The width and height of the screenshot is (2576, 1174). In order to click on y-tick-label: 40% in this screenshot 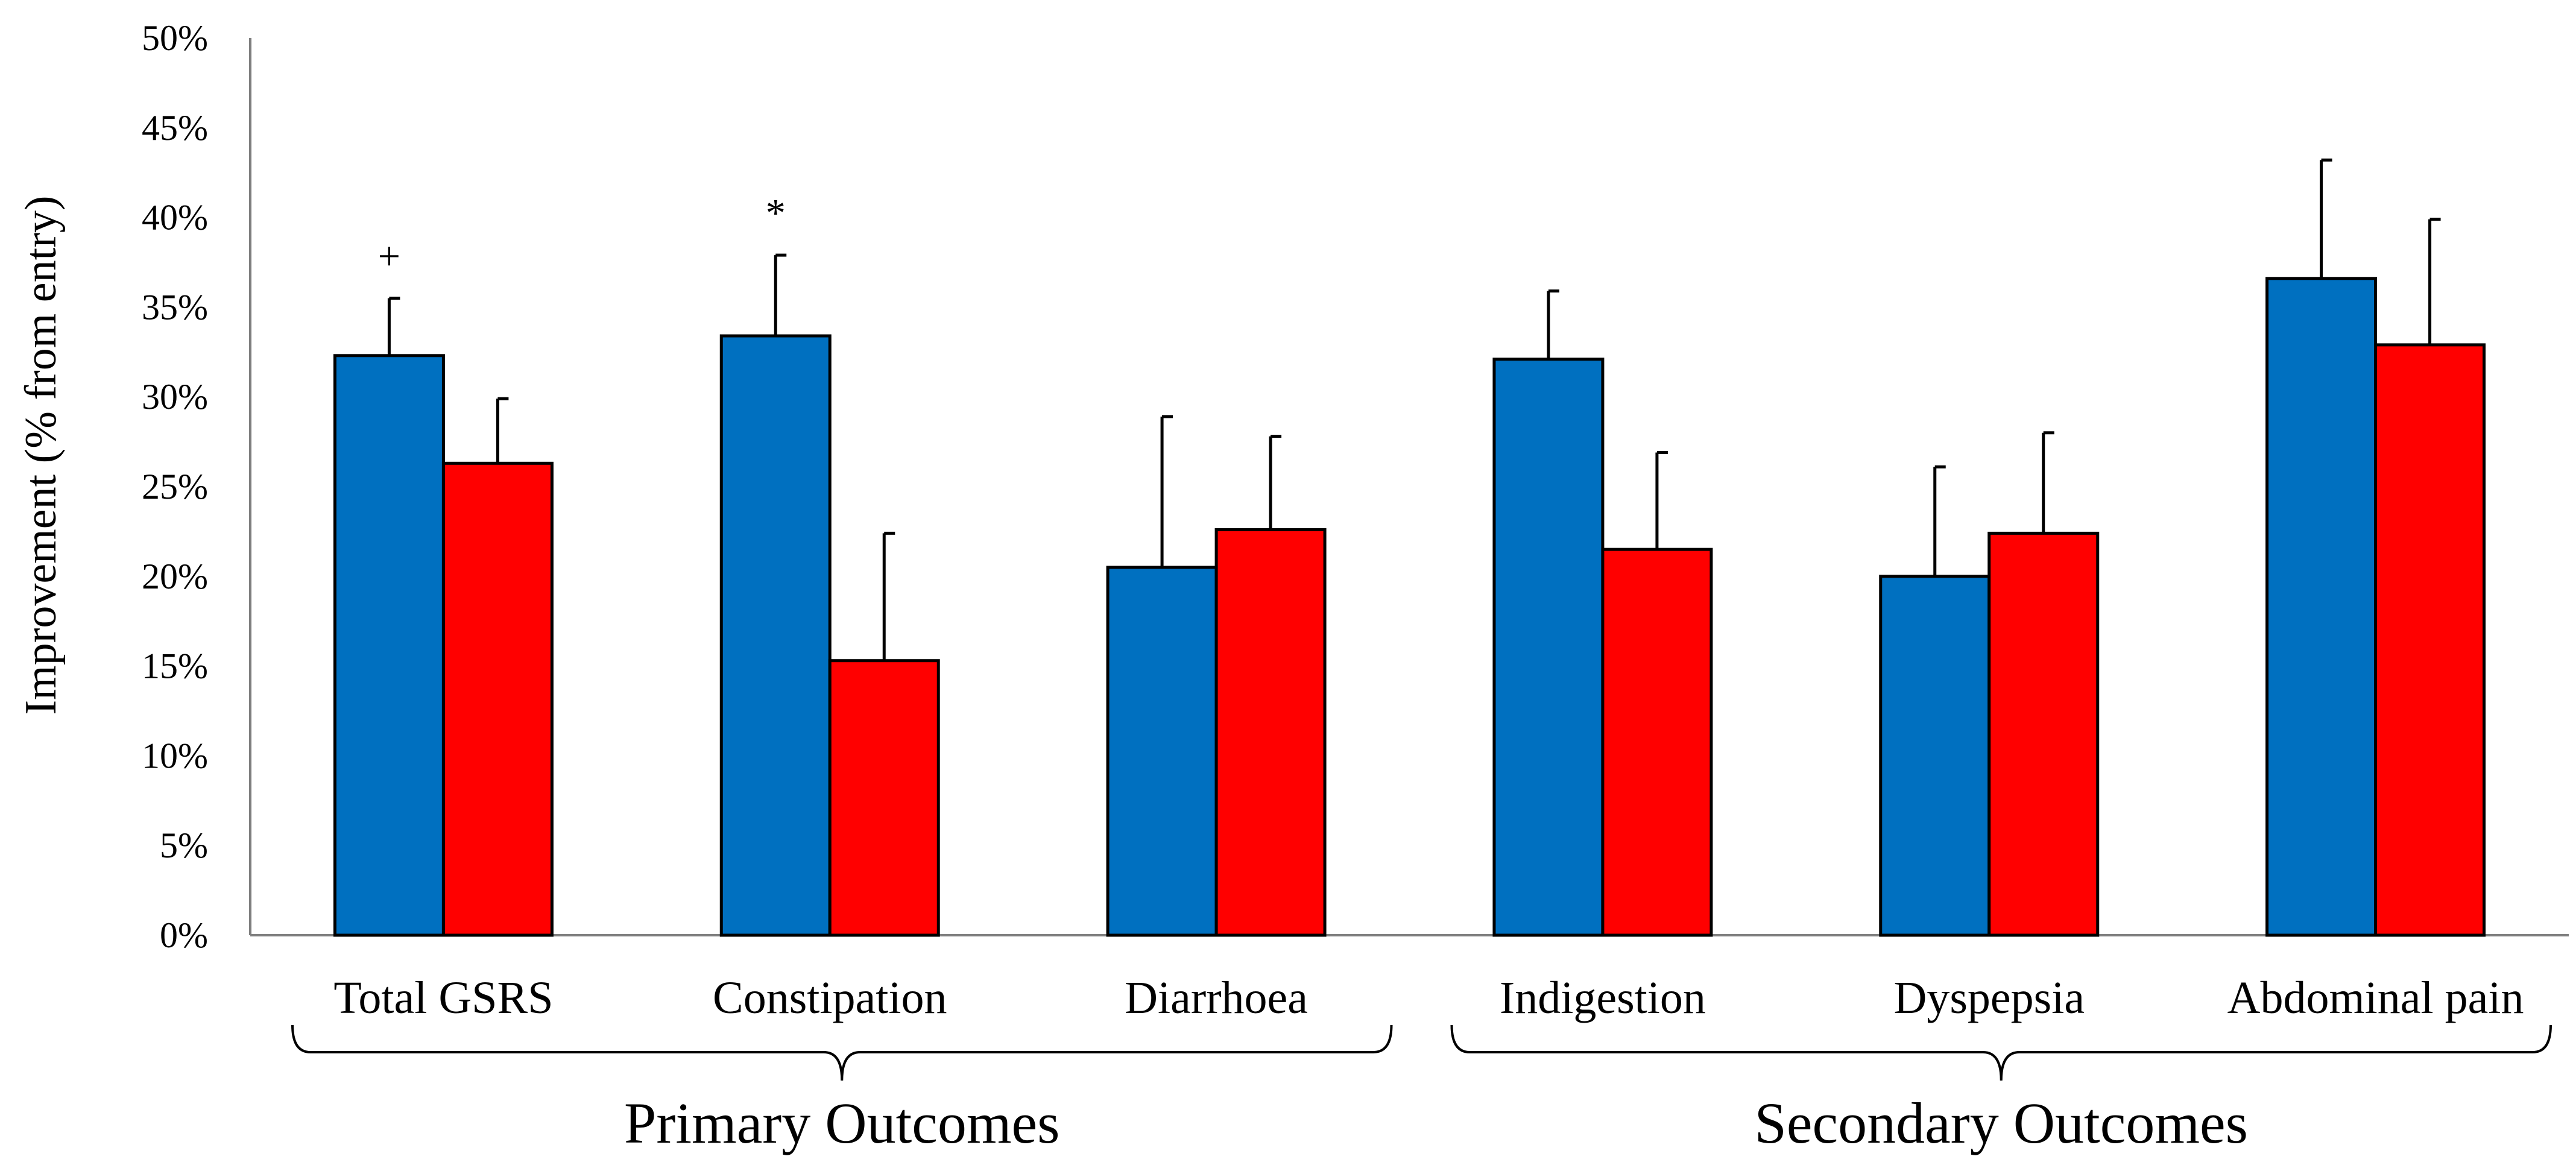, I will do `click(175, 218)`.